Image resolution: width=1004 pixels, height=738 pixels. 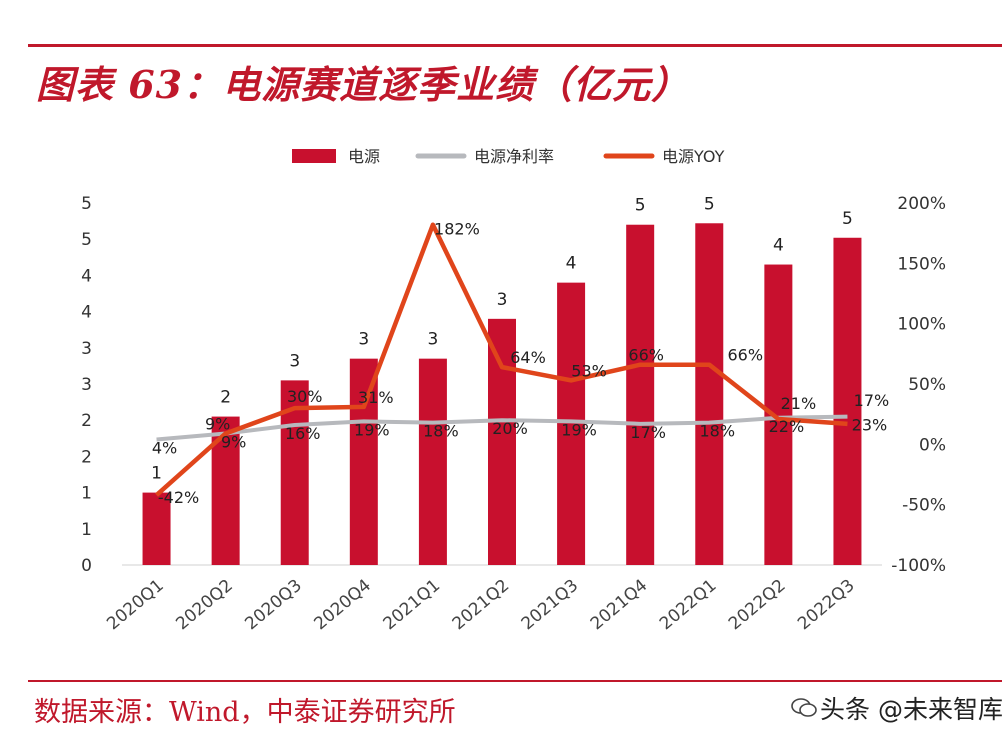 What do you see at coordinates (550, 605) in the screenshot?
I see `x-tick-label: 2021Q3` at bounding box center [550, 605].